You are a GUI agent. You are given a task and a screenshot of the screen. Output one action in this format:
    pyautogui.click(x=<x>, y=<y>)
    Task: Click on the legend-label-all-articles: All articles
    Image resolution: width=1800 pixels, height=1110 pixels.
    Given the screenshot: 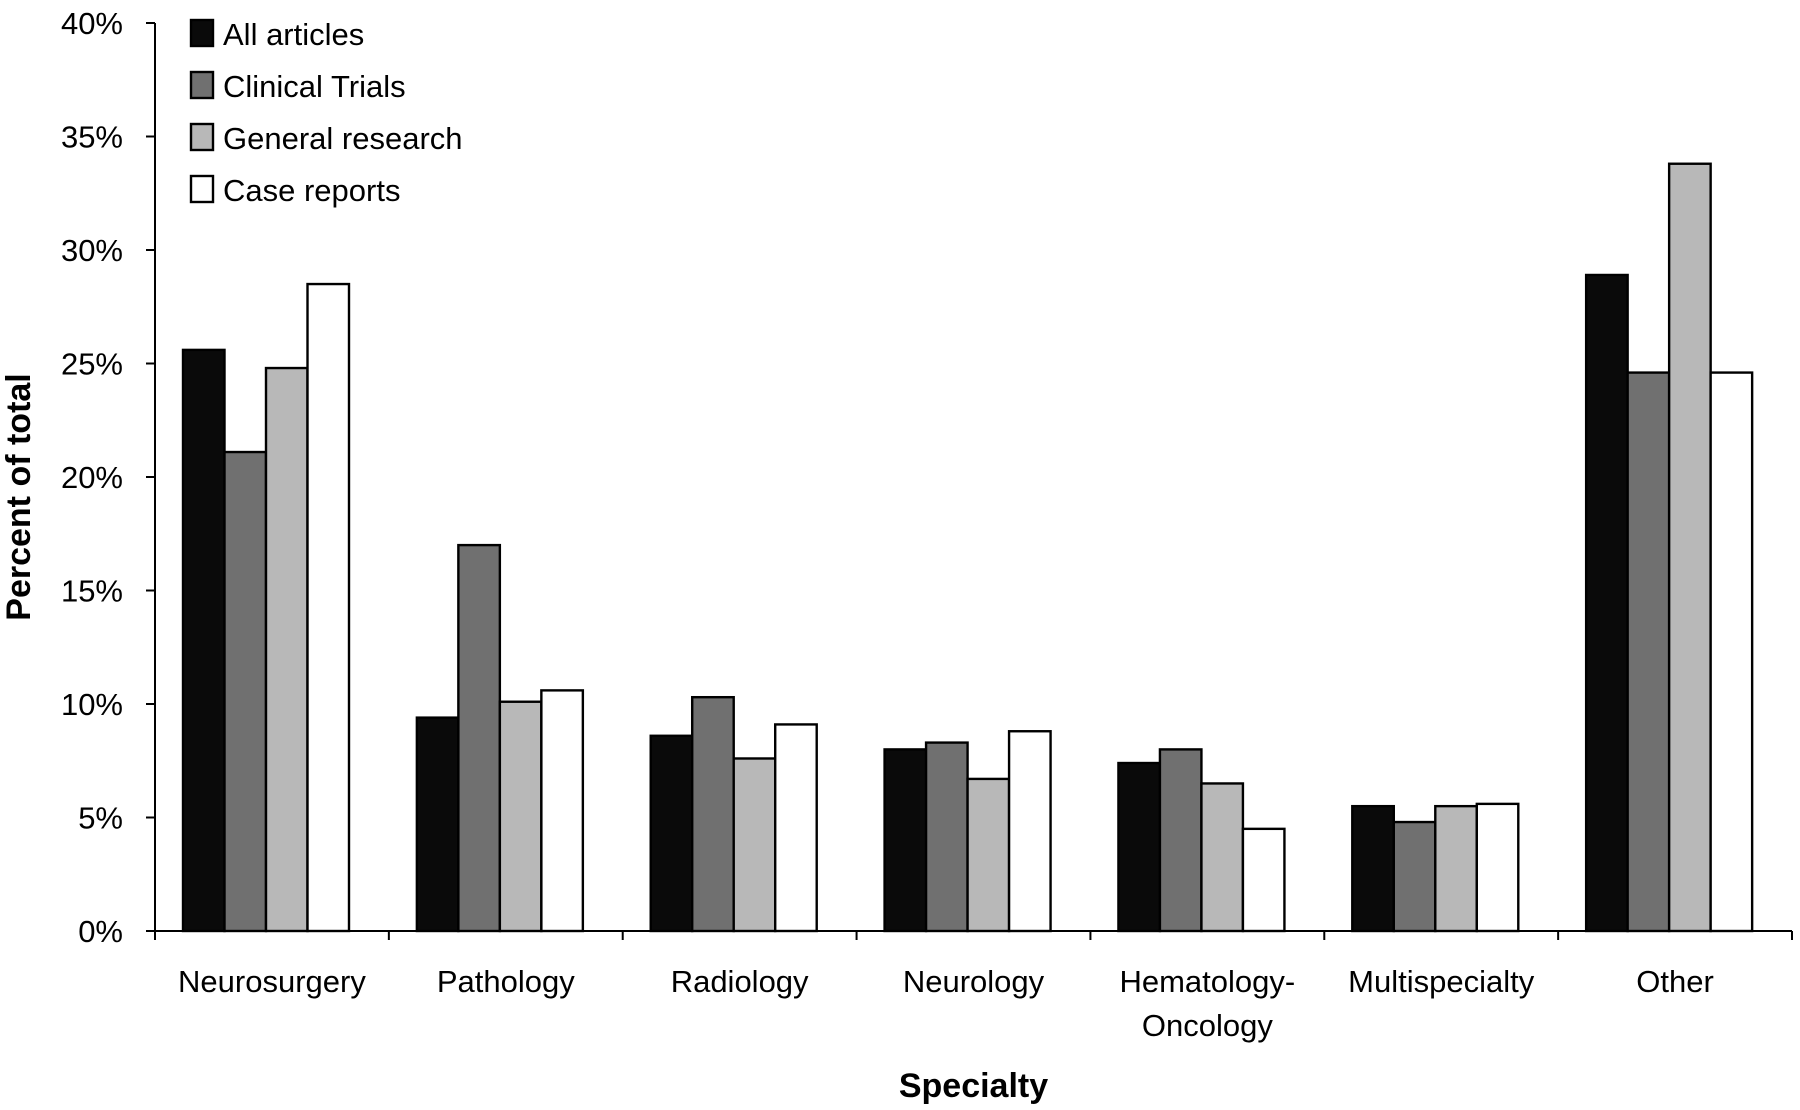 What is the action you would take?
    pyautogui.click(x=293, y=34)
    